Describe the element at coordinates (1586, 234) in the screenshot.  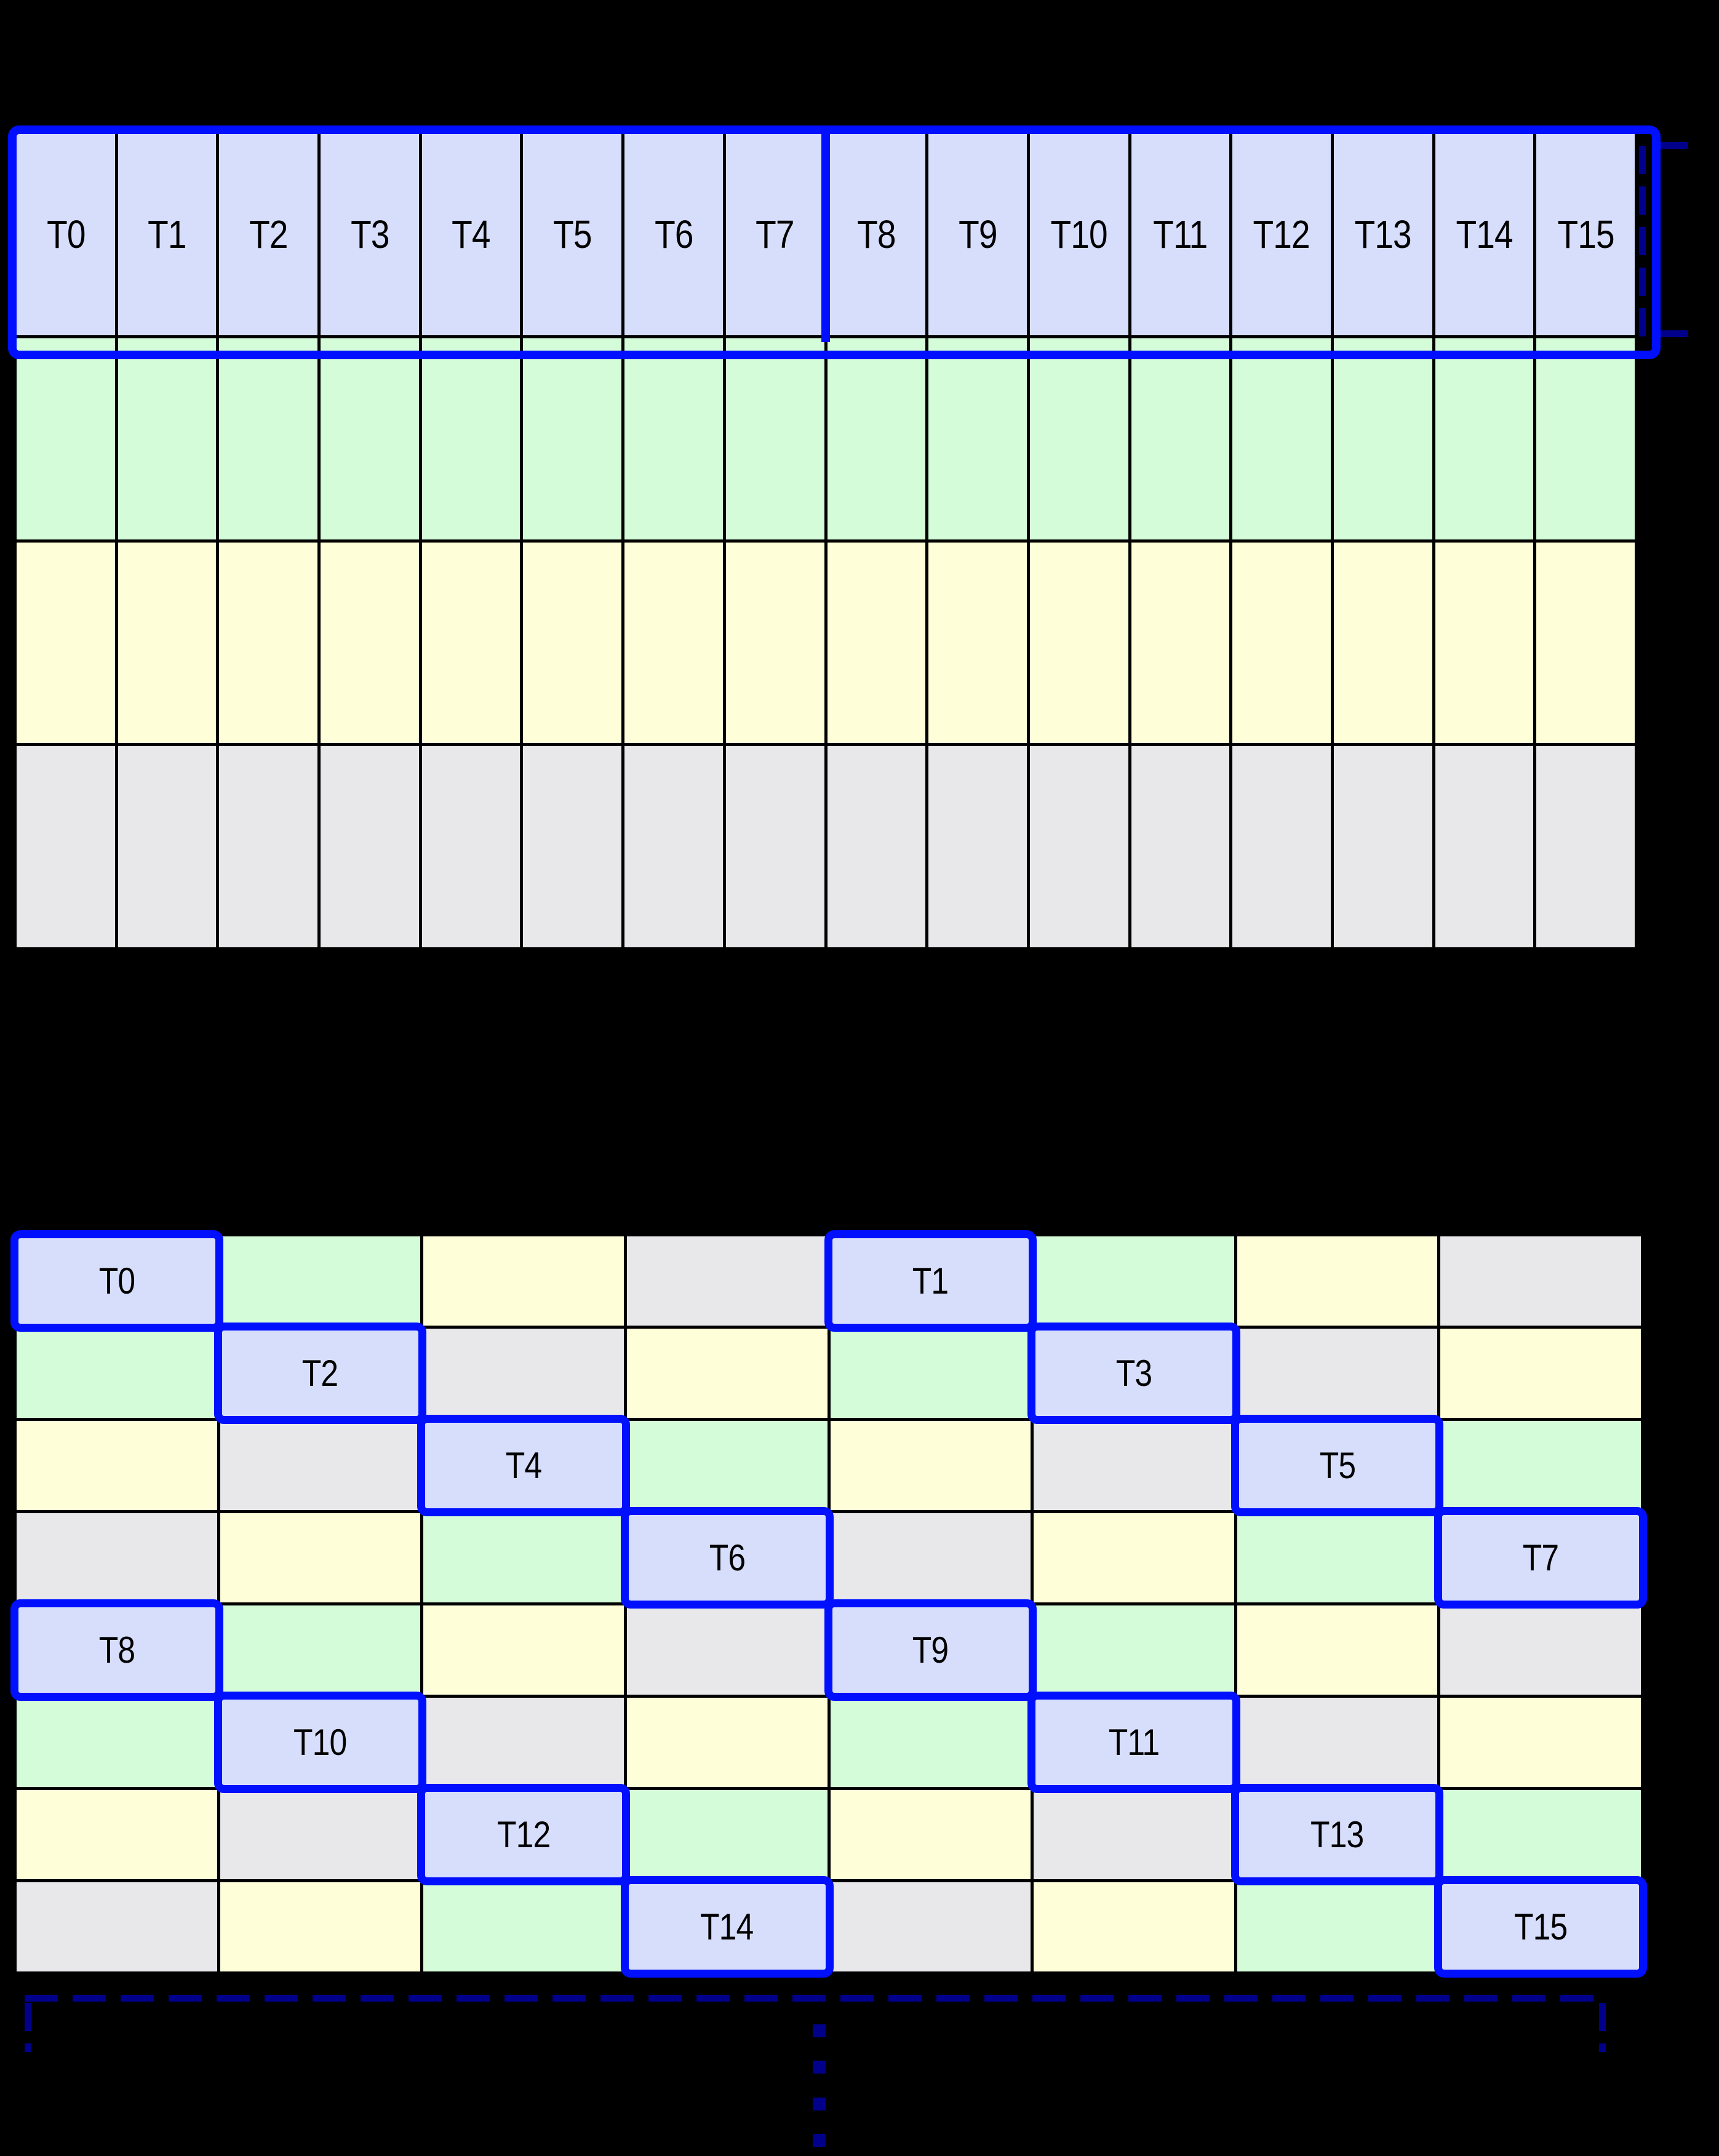
I see `thread-cell: T15` at that location.